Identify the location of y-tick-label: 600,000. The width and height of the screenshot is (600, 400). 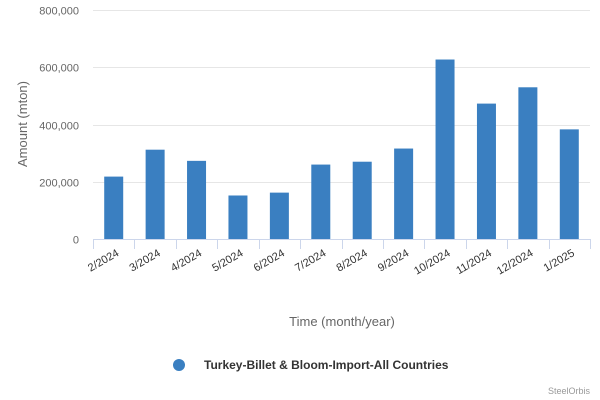
(59, 69).